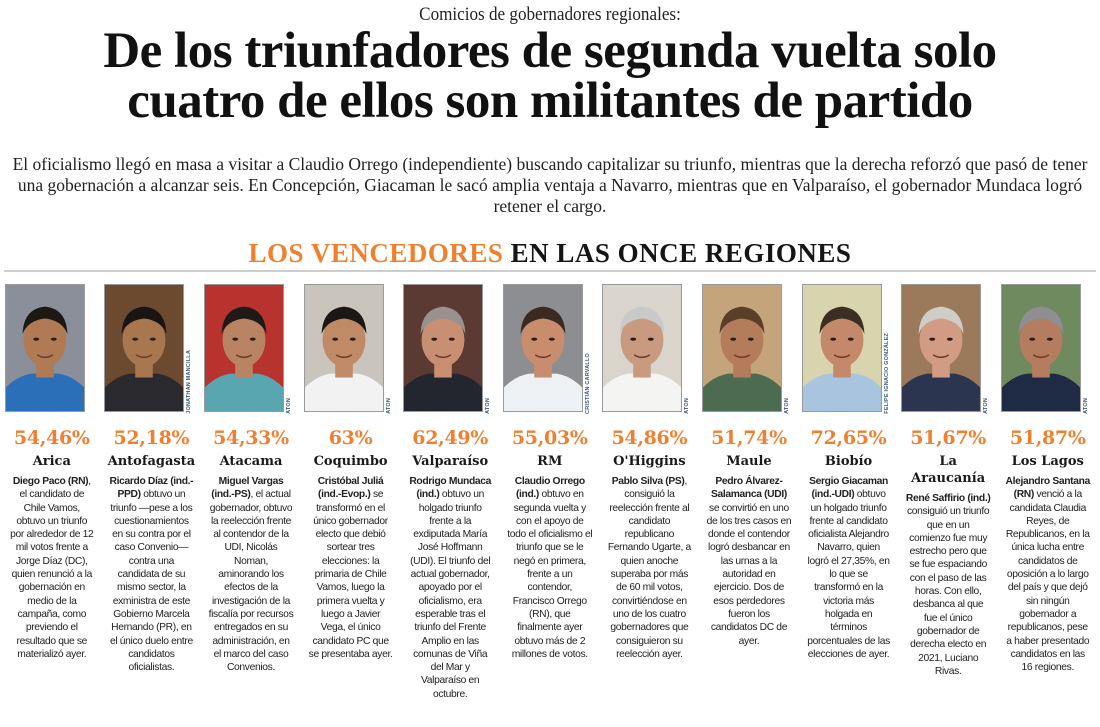 The width and height of the screenshot is (1100, 727). I want to click on portrait-wrap: FELIPE IGNACIO GONZÁLEZ, so click(845, 349).